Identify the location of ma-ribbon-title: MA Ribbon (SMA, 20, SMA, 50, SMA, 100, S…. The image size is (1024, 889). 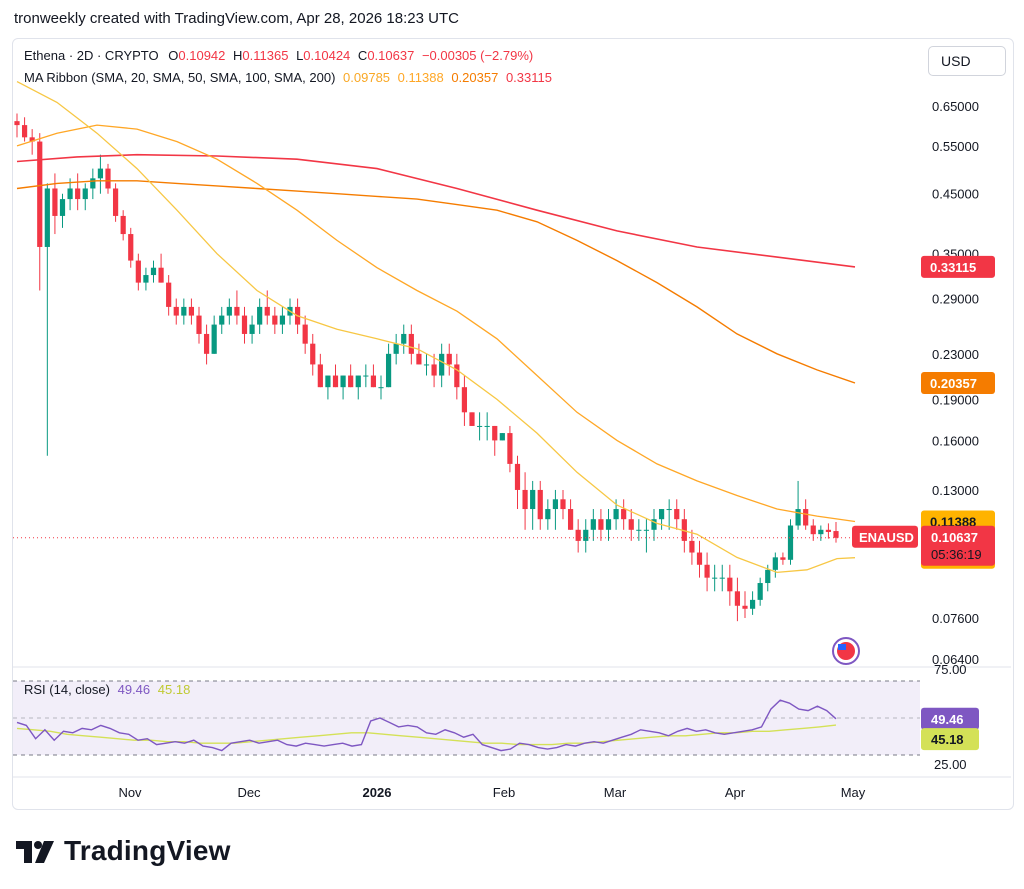
(180, 77).